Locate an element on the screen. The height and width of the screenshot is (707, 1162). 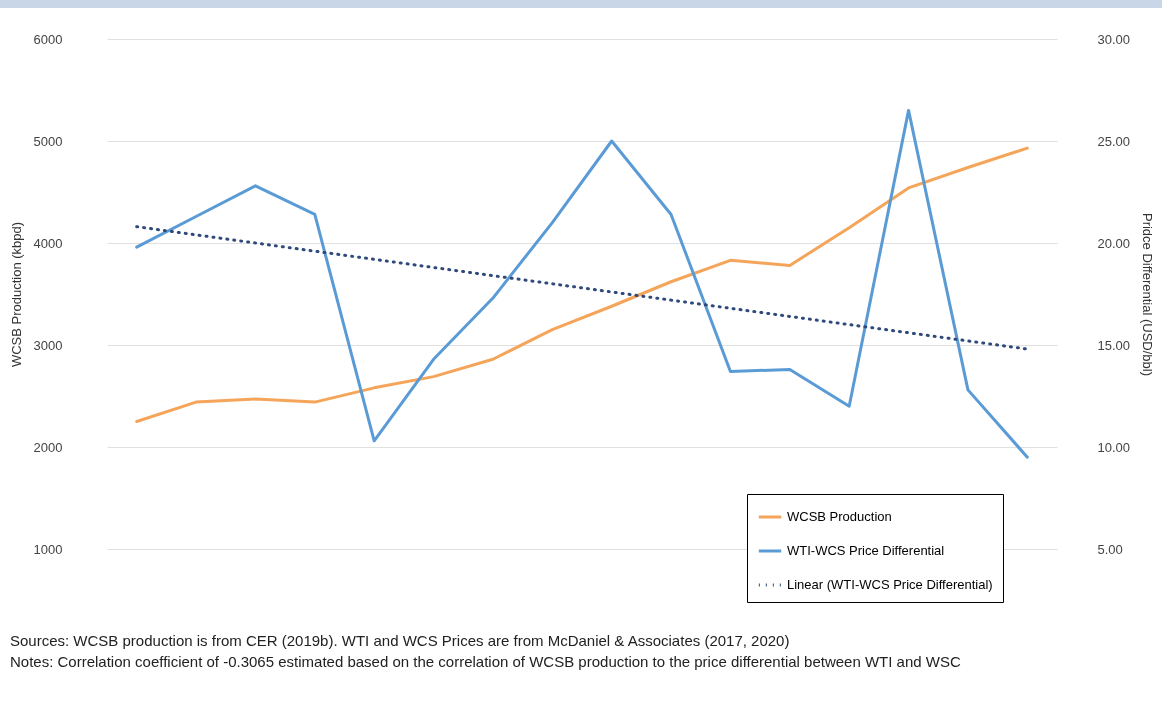
legend-label: Linear (WTI-WCS Price Differential) is located at coordinates (890, 584).